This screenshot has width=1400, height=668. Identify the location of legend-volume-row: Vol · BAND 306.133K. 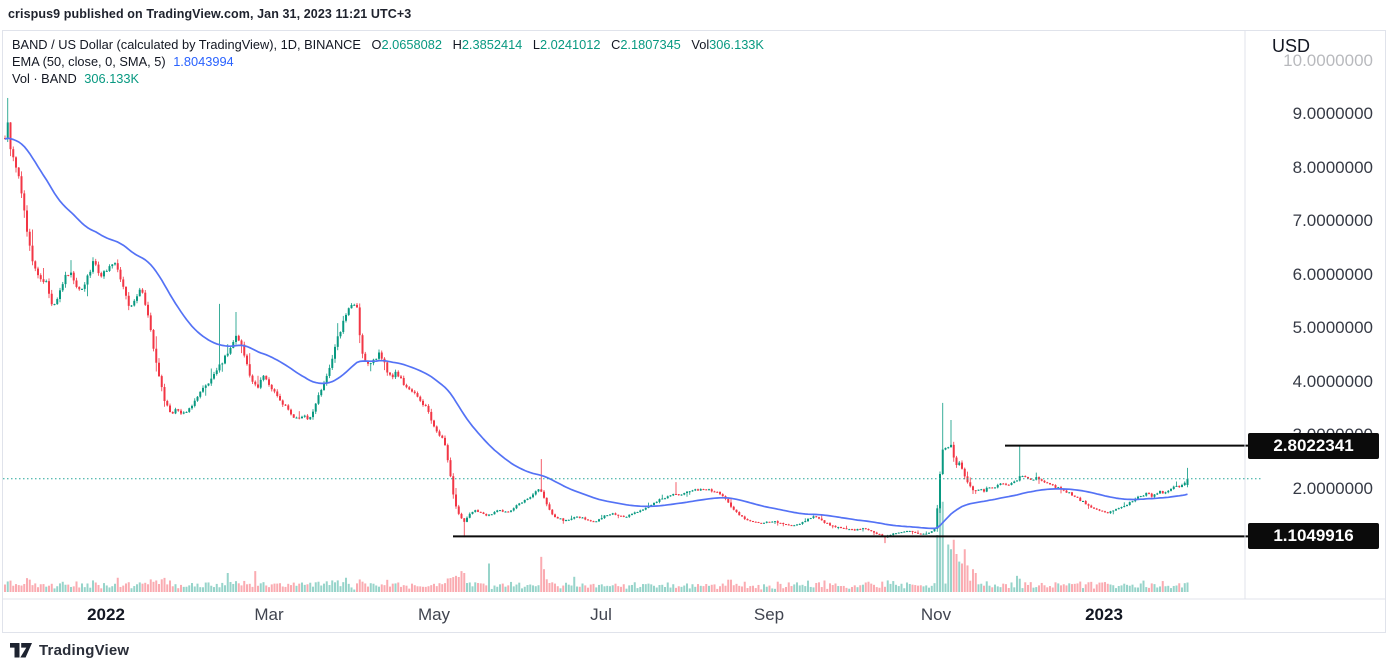
(388, 78).